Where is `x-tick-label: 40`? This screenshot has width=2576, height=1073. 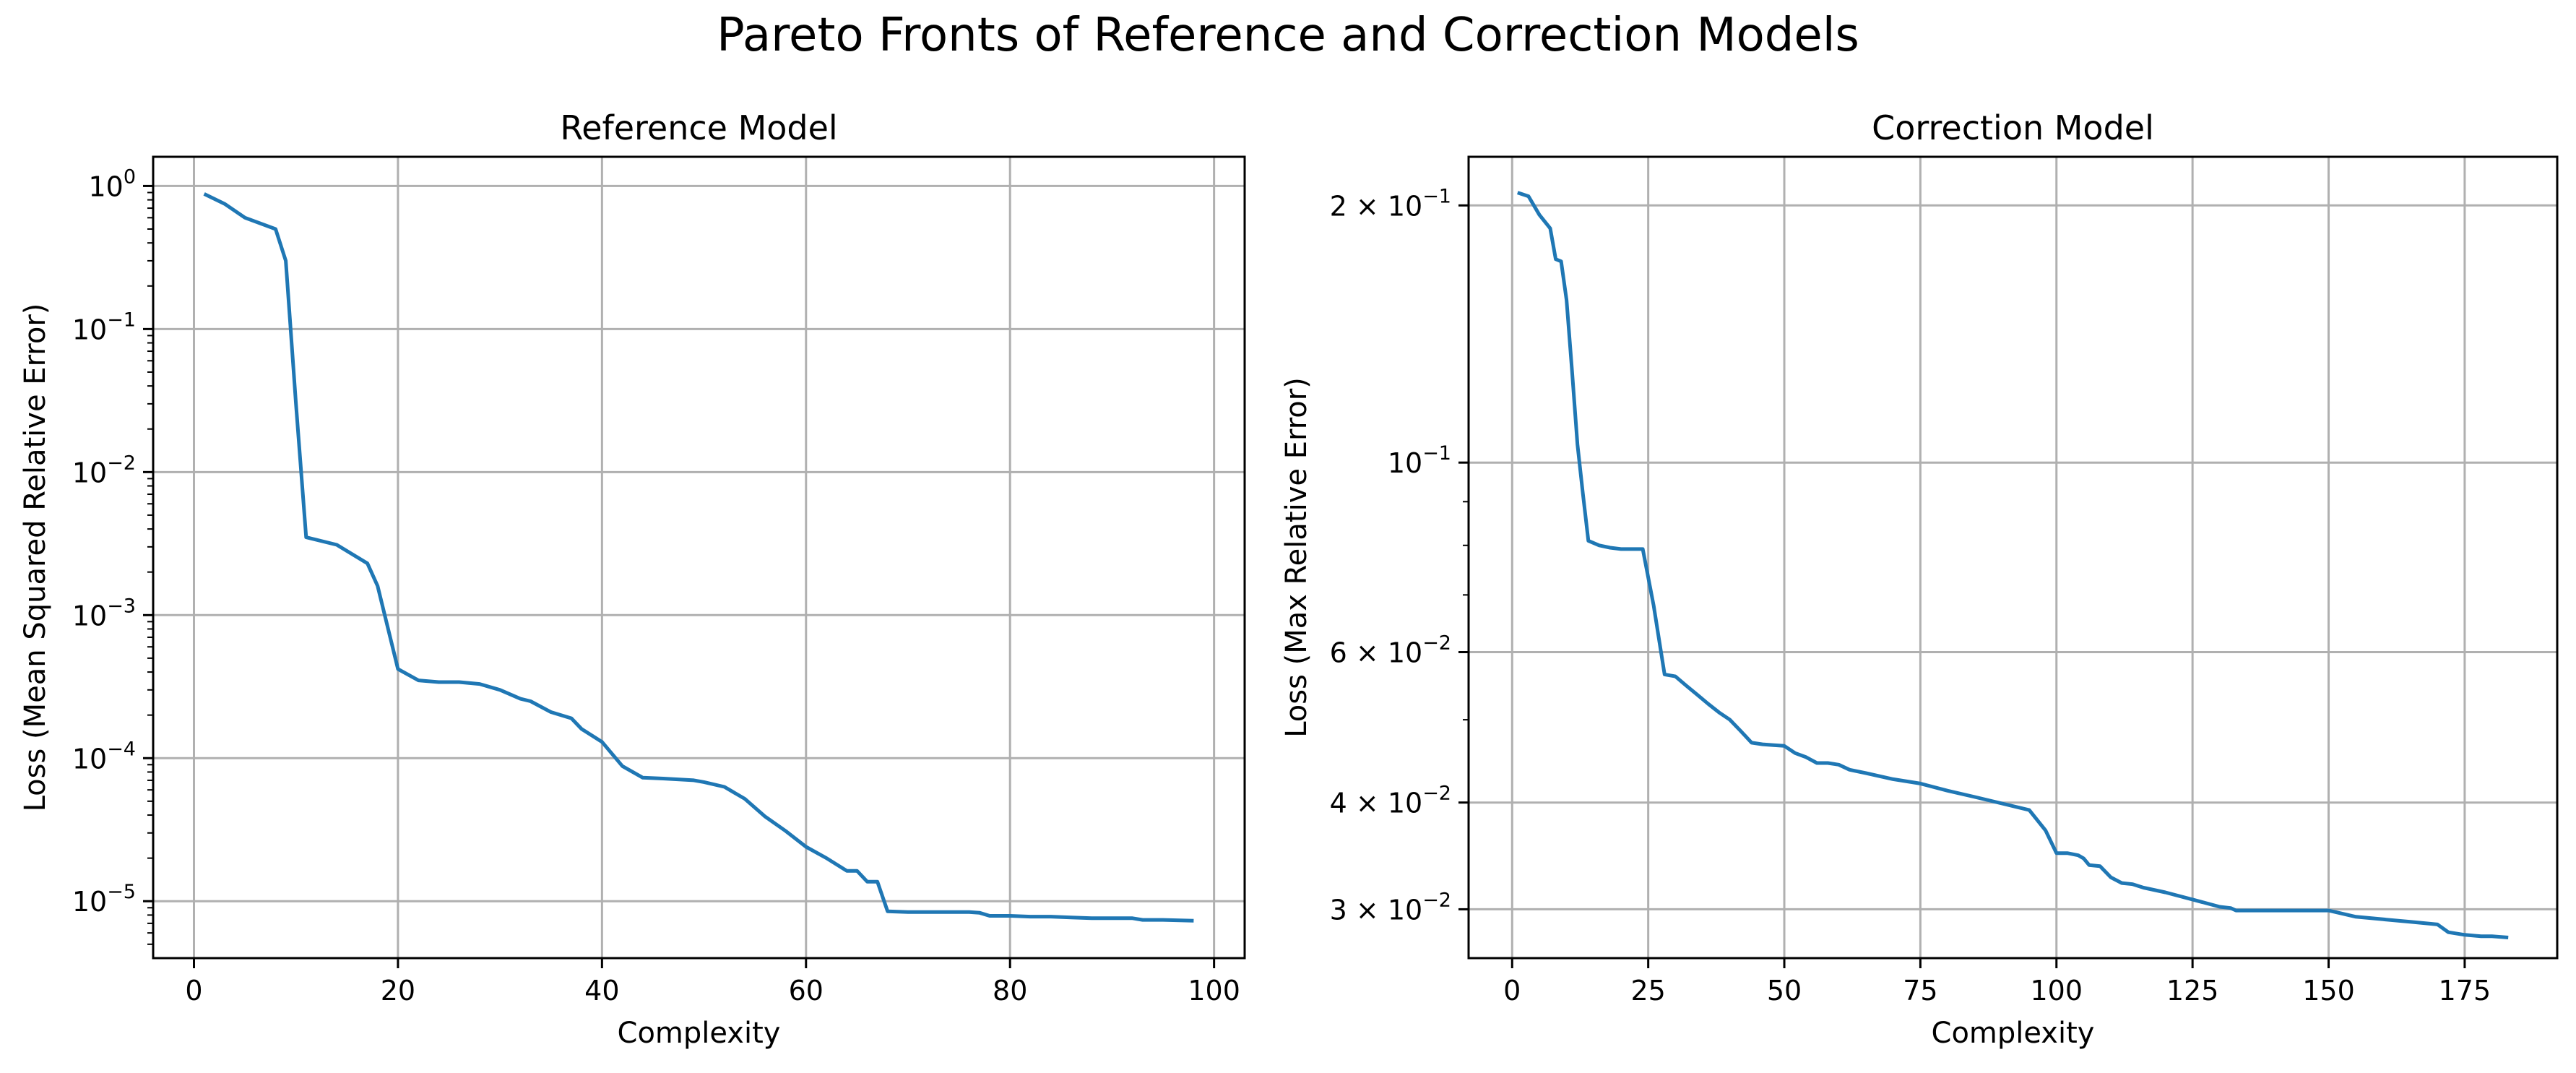 x-tick-label: 40 is located at coordinates (601, 991).